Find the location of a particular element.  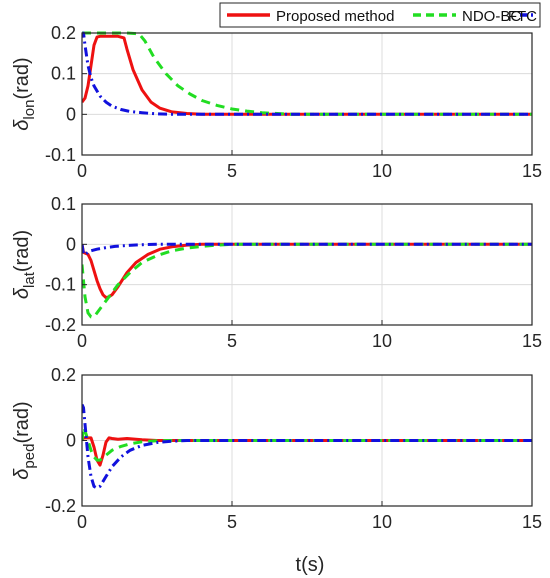

y-axis-label-ped: δped(rad) is located at coordinates (24, 440).